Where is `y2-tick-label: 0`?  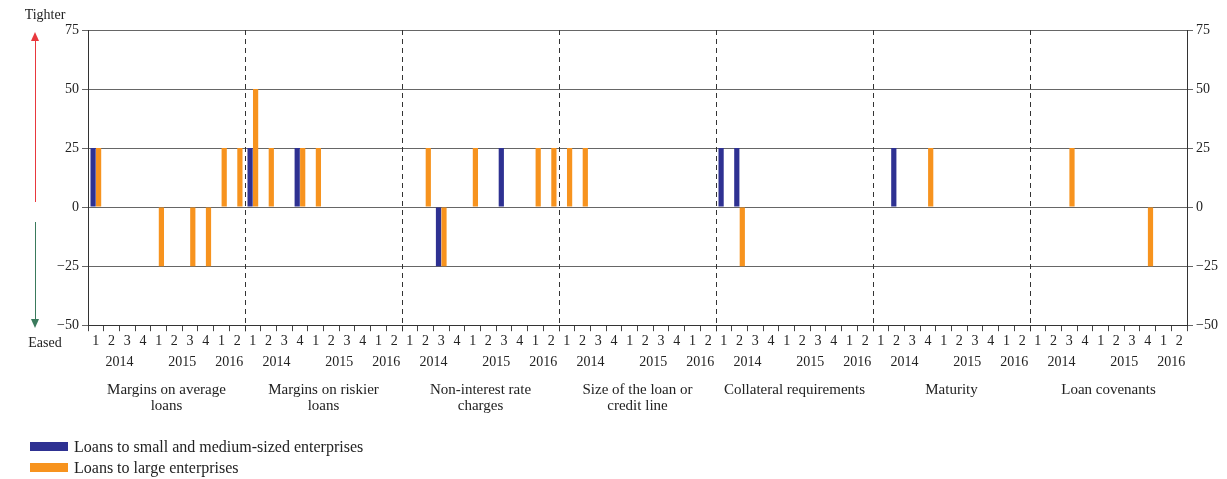
y2-tick-label: 0 is located at coordinates (1199, 206).